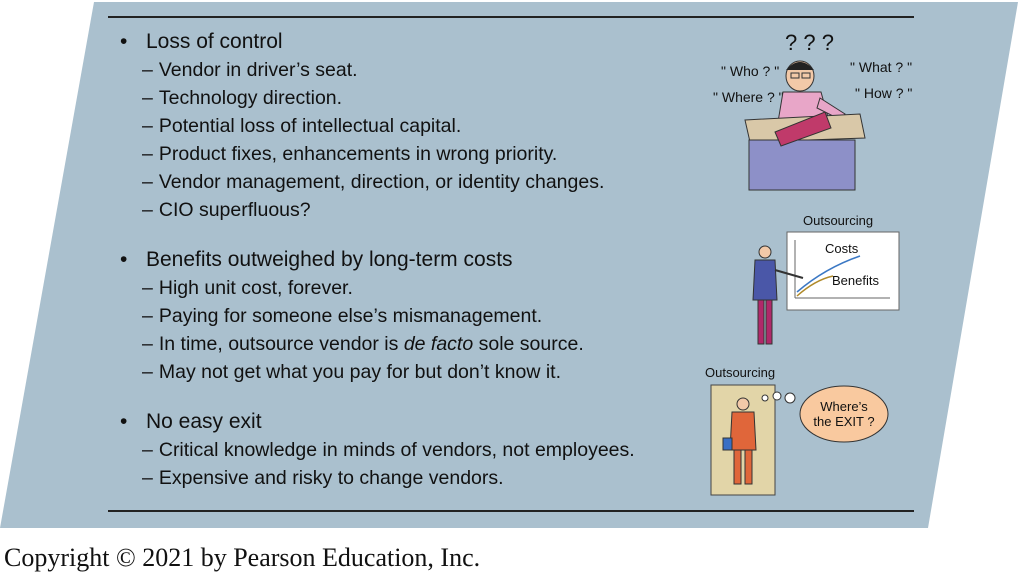  I want to click on sub-bullet: – High unit cost, forever., so click(420, 288).